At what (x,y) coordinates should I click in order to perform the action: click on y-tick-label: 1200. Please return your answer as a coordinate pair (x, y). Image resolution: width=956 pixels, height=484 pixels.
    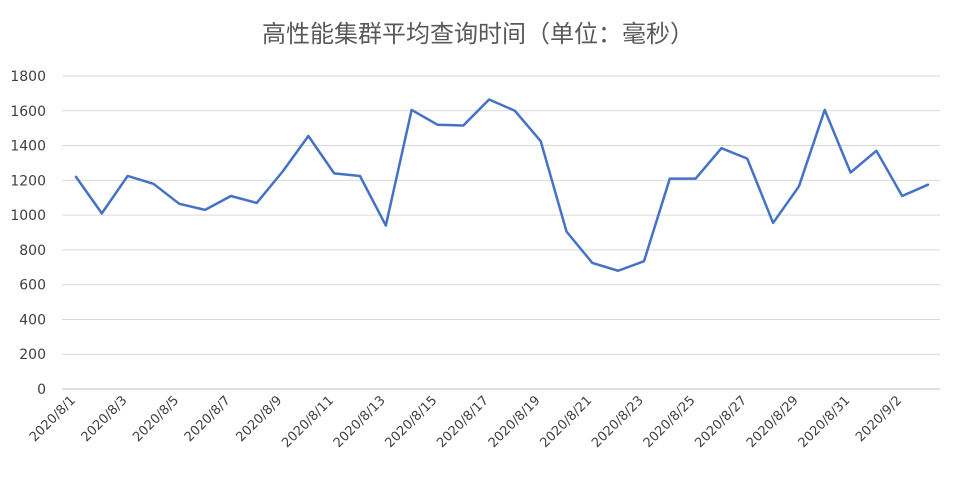
    Looking at the image, I should click on (28, 181).